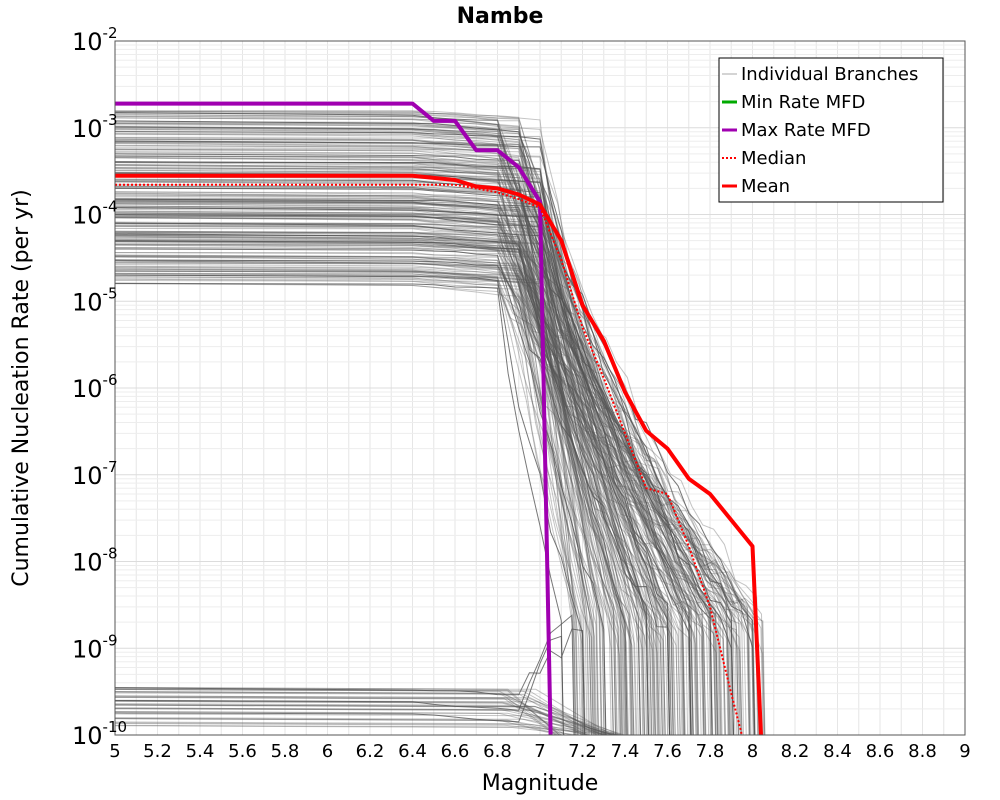 This screenshot has width=1000, height=800. Describe the element at coordinates (95, 387) in the screenshot. I see `y-tick-label: 10⁻⁶` at that location.